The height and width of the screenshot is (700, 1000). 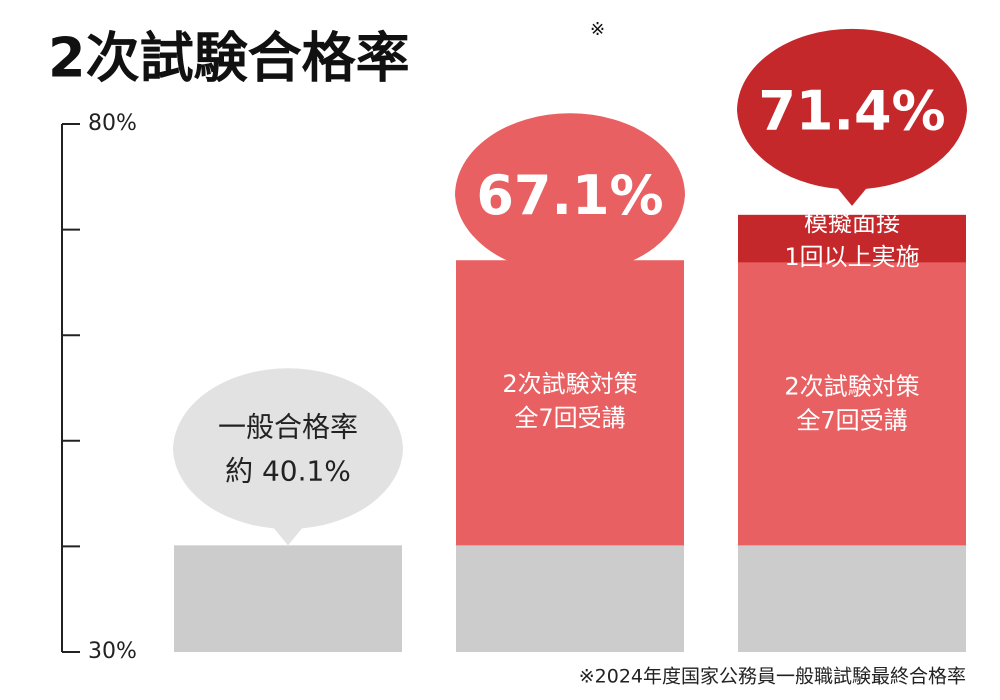 I want to click on title-mark: ※, so click(x=597, y=29).